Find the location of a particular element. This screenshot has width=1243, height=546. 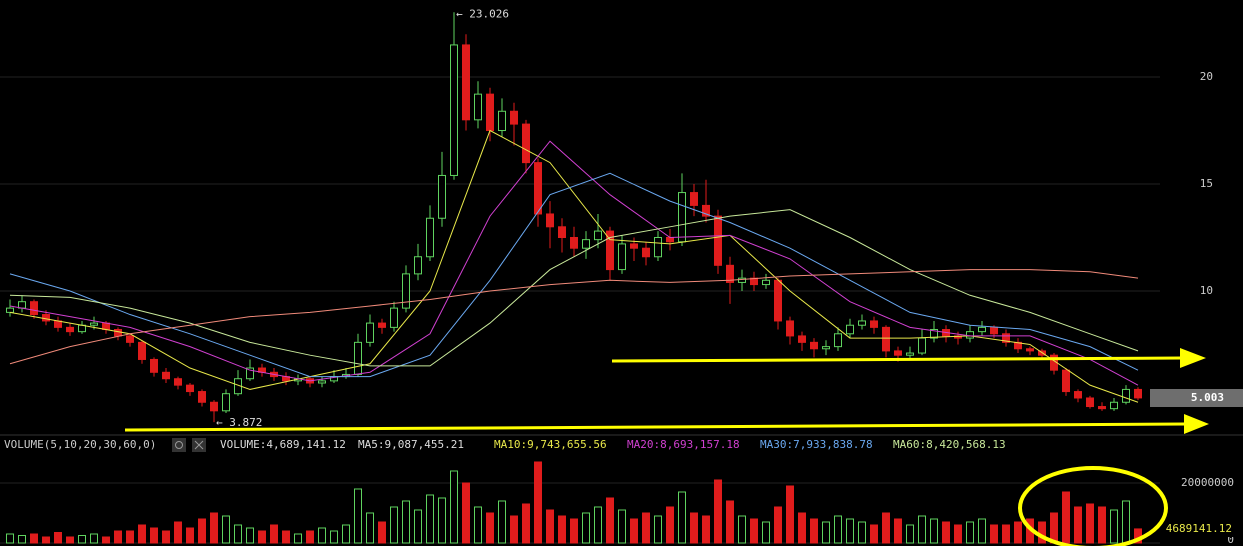

highlight-ellipse is located at coordinates (1093, 506).